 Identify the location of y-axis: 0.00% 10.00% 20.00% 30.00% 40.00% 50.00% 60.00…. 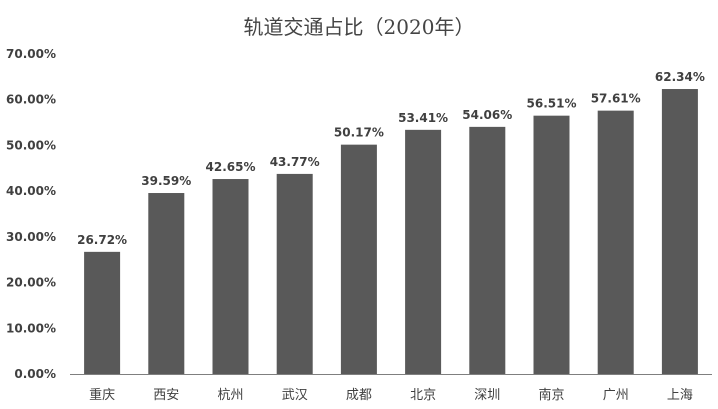
(31, 214).